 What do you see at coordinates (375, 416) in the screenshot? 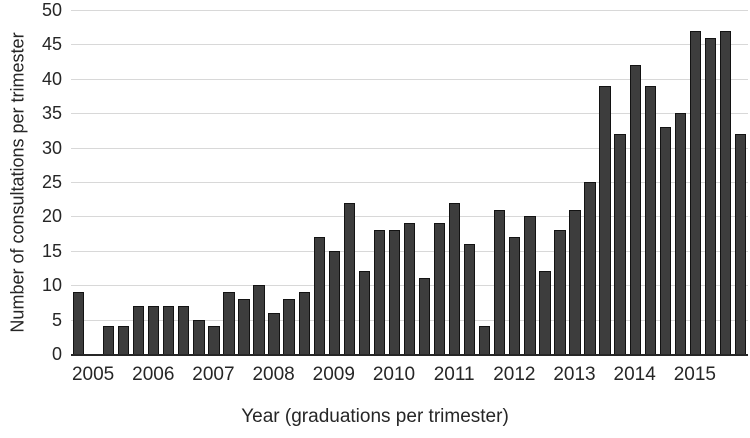
I see `x-axis-title: Year (graduations per trimester)` at bounding box center [375, 416].